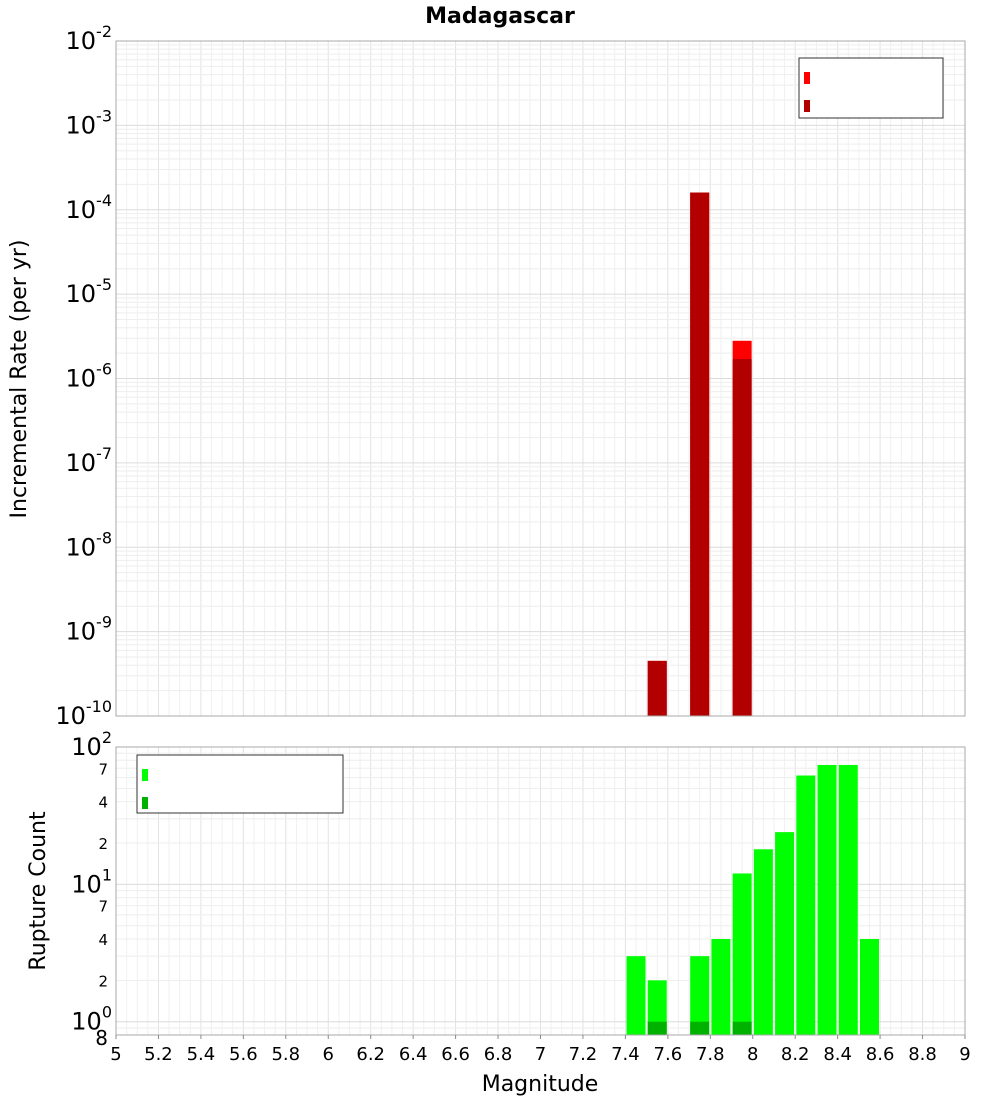 The width and height of the screenshot is (1000, 1104). I want to click on x-tick-label: 6.8, so click(498, 1054).